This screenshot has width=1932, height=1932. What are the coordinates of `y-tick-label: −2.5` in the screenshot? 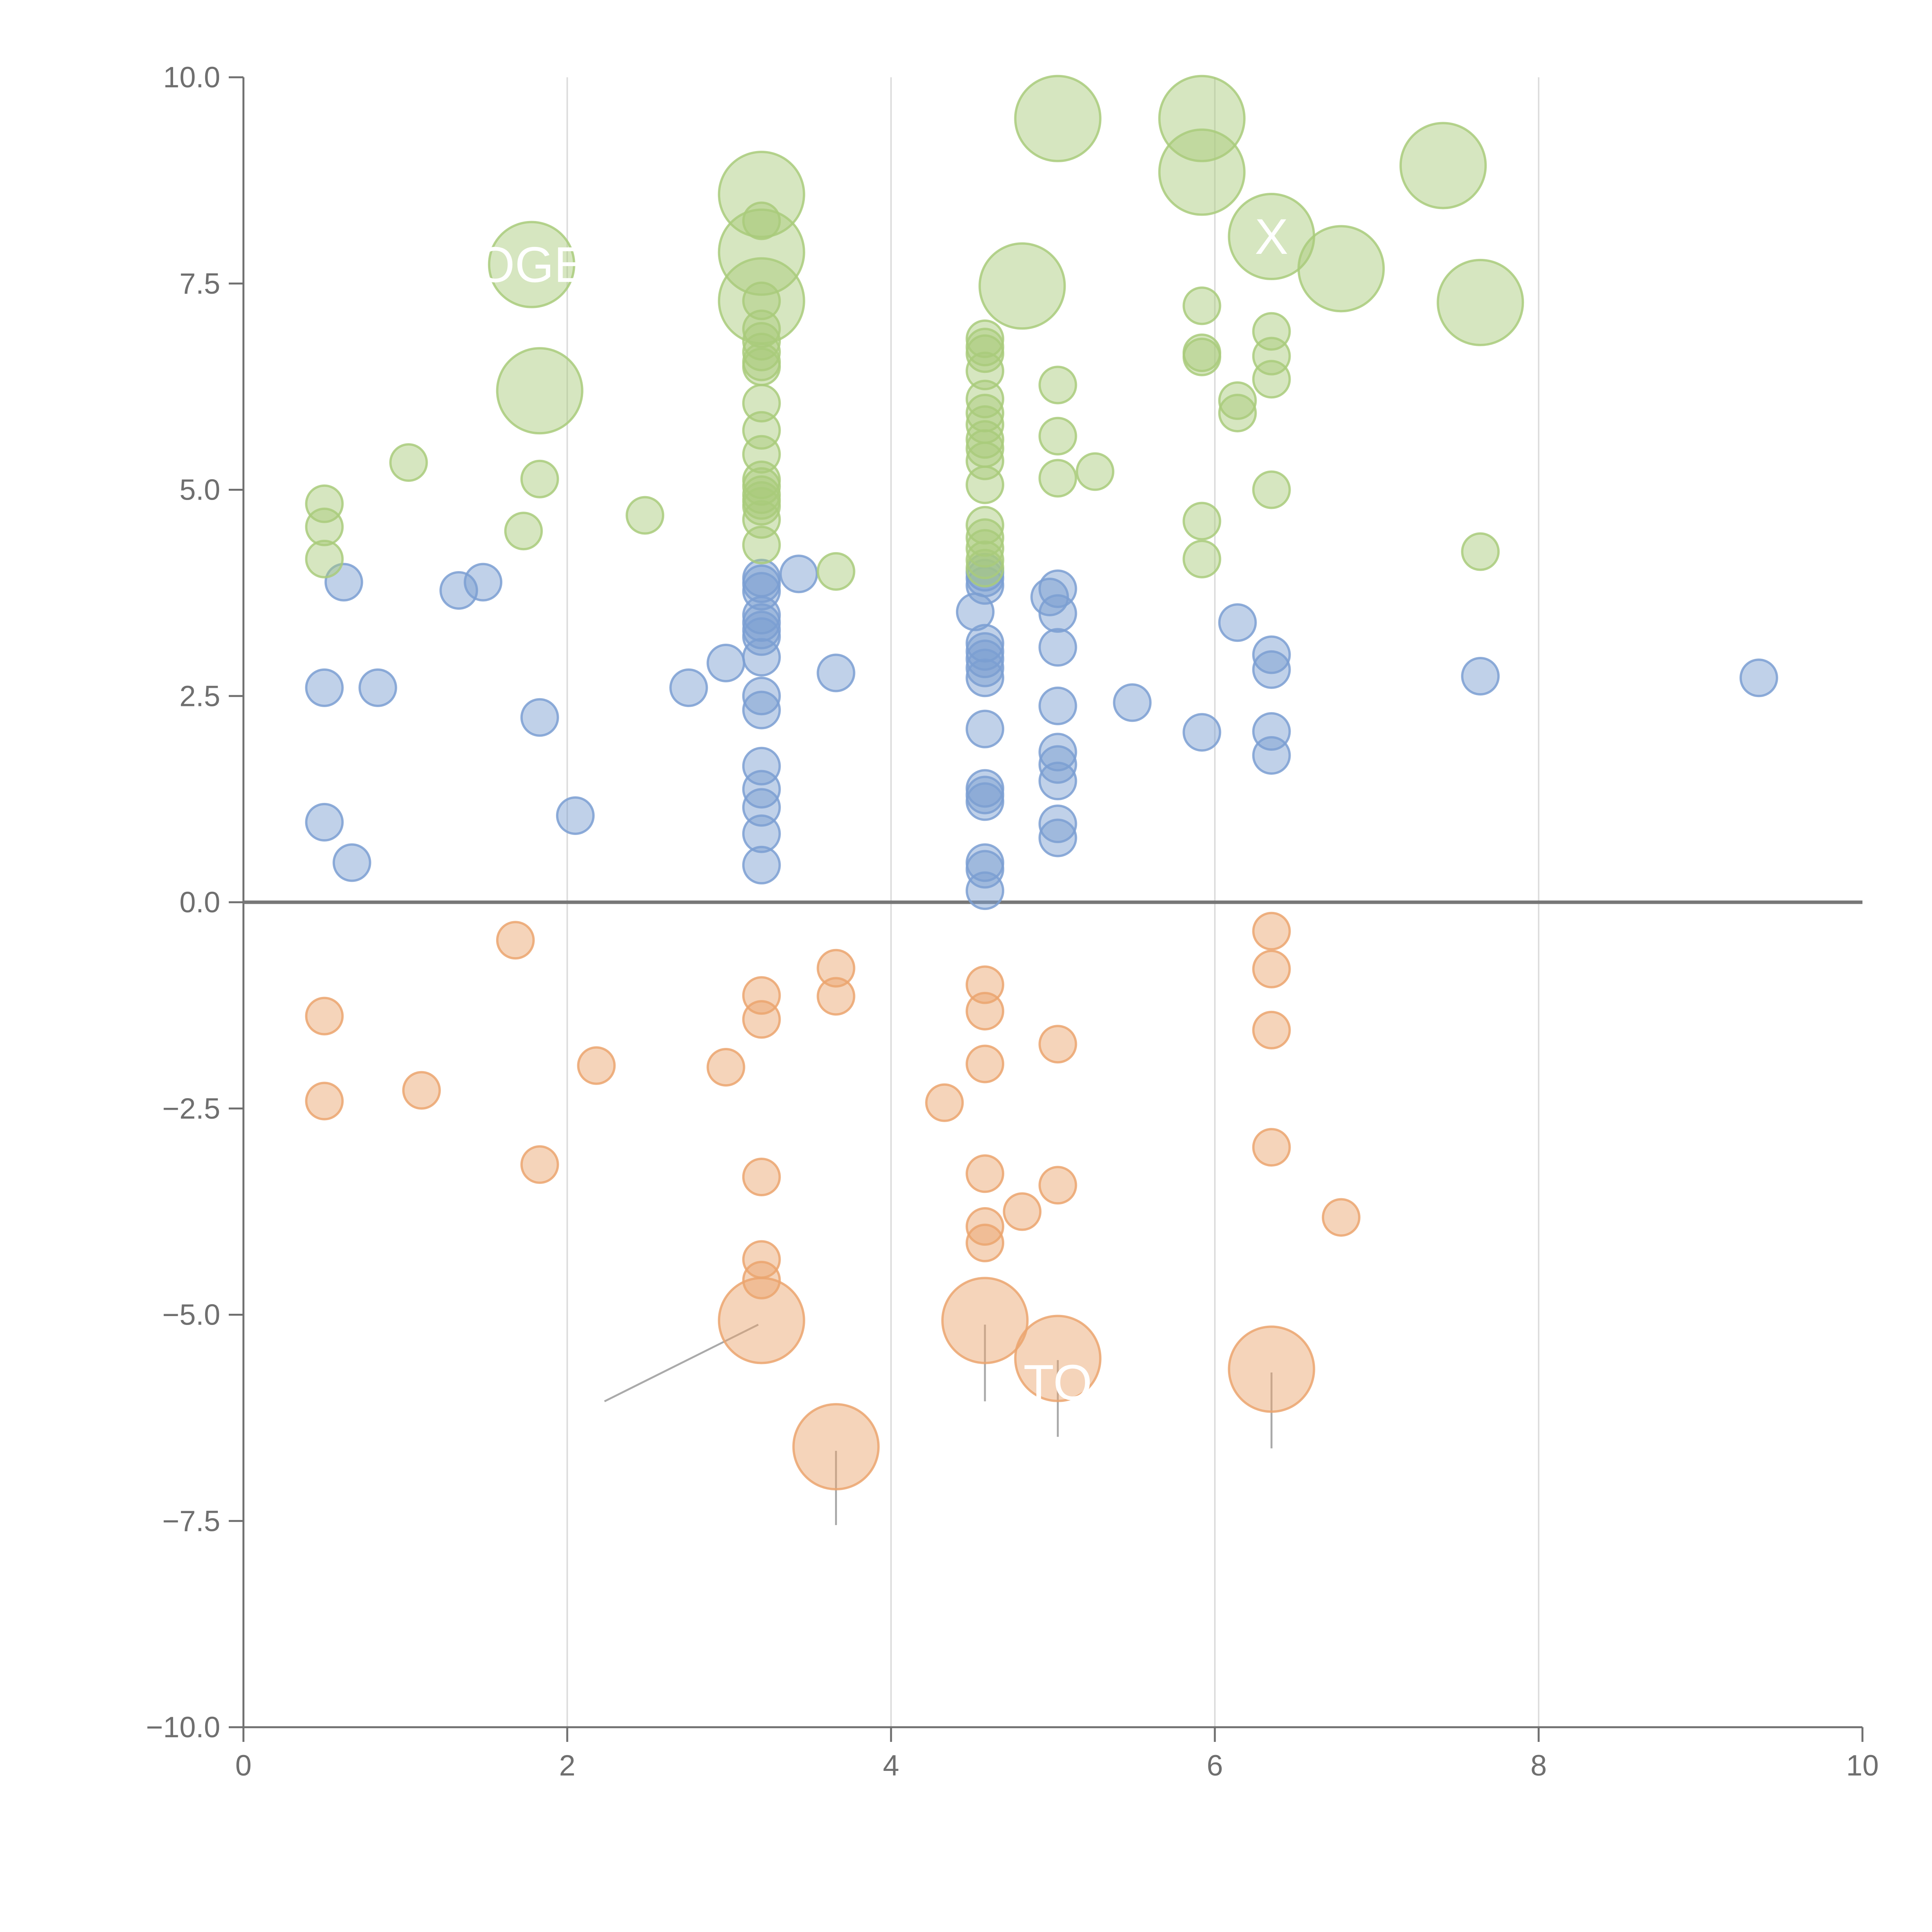 It's located at (191, 1108).